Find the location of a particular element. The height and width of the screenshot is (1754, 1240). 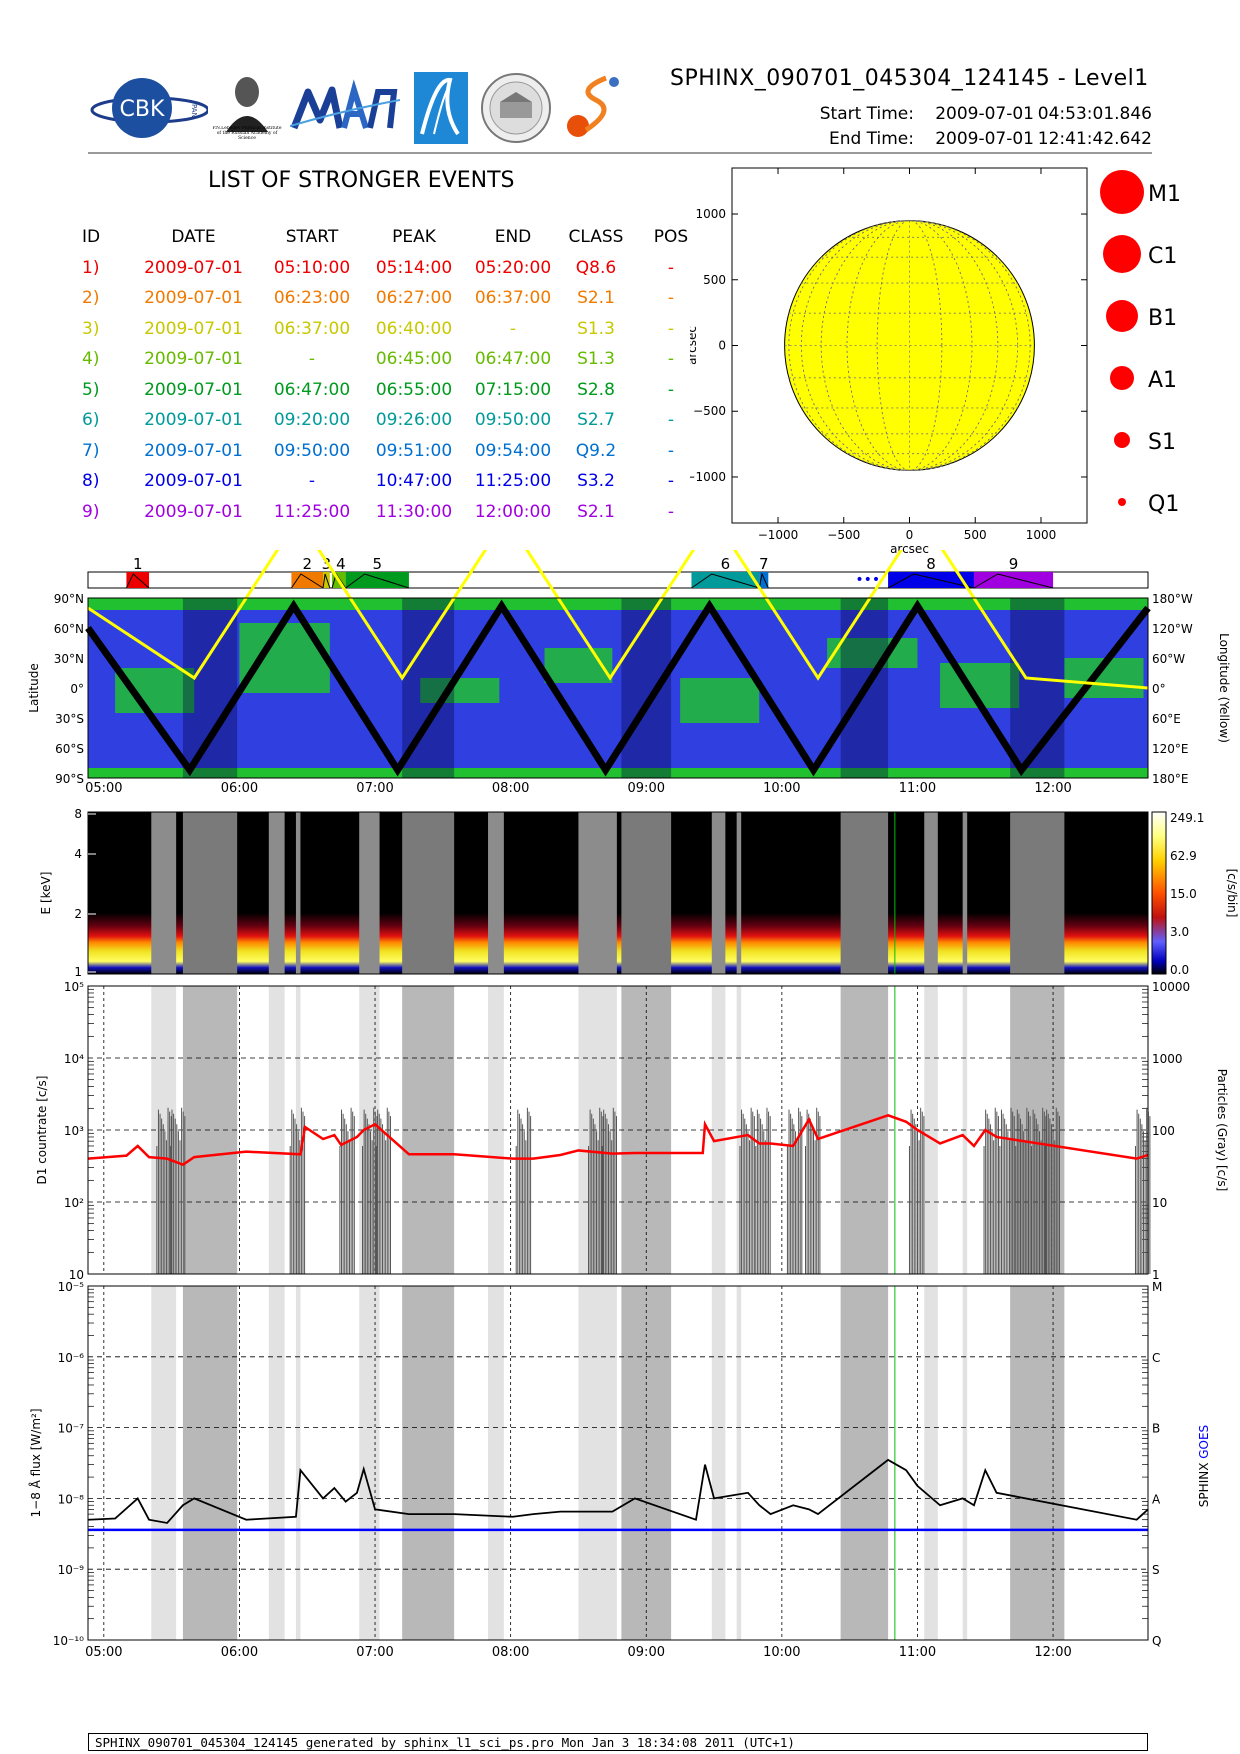

orbit-x-tick: 08:00 is located at coordinates (510, 788).